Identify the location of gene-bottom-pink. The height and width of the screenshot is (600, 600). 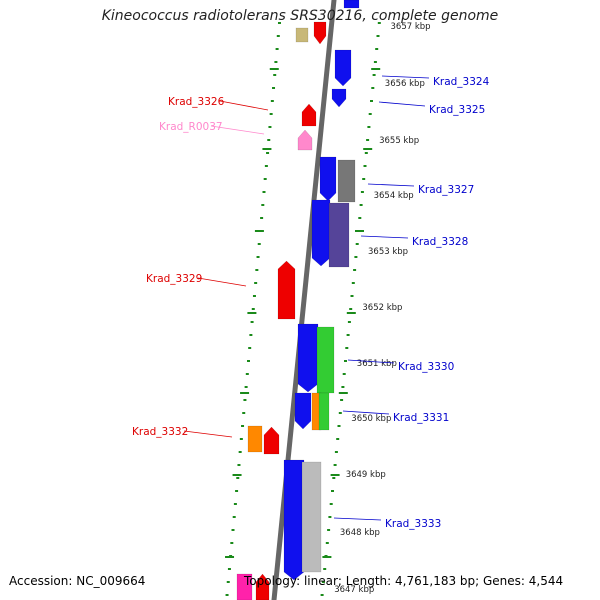
(244, 586).